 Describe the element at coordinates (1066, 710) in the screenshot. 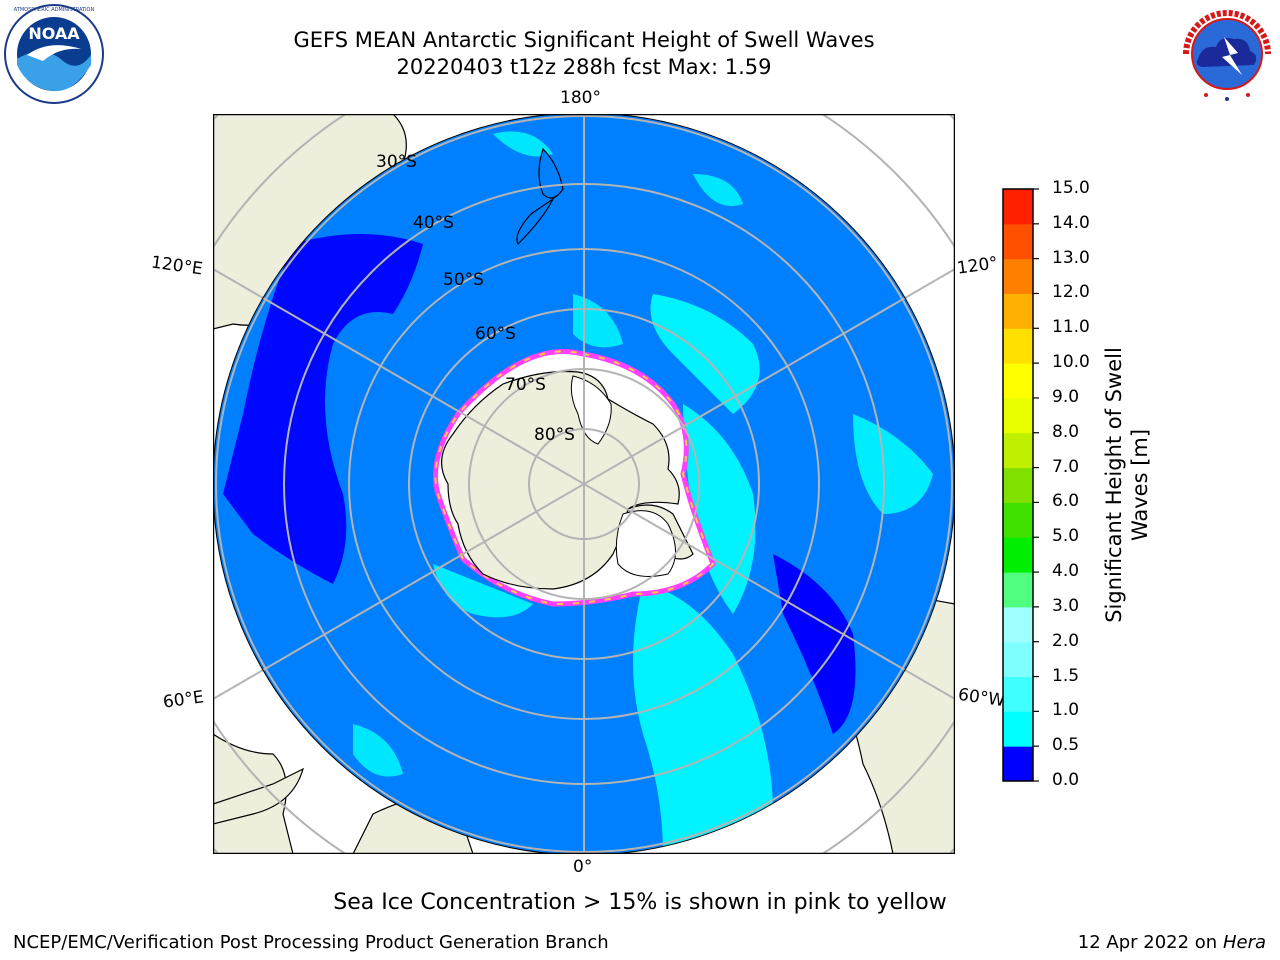

I see `colorbar-tick-label: 1.0` at that location.